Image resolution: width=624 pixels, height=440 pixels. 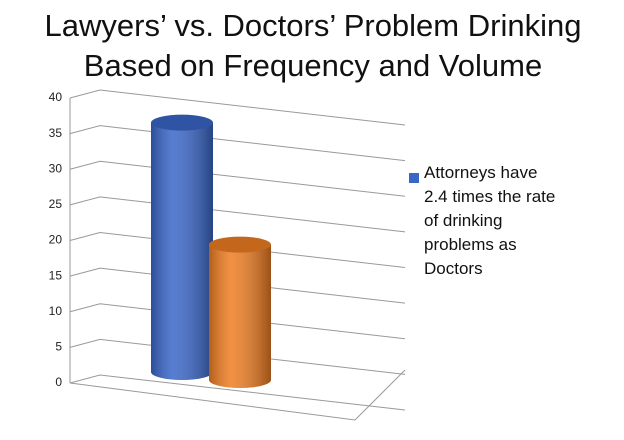 What do you see at coordinates (414, 178) in the screenshot?
I see `legend-marker` at bounding box center [414, 178].